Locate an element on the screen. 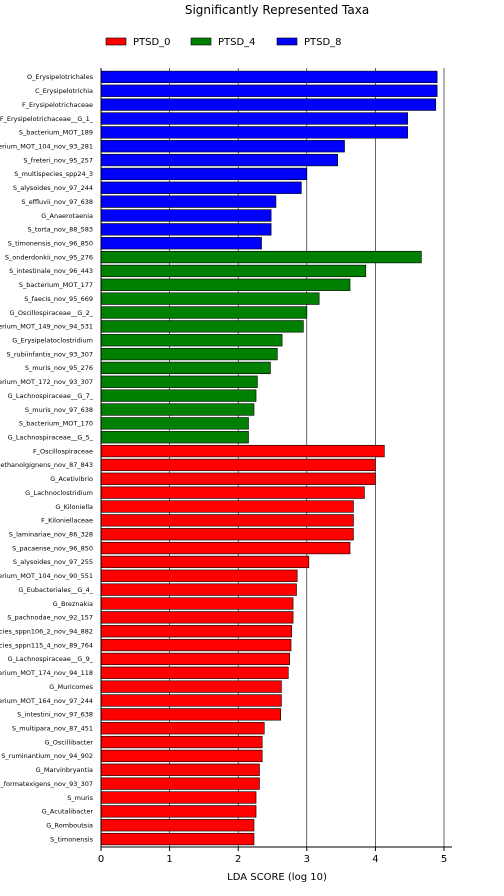 This screenshot has height=896, width=504. x-tick-label: 0 is located at coordinates (101, 859).